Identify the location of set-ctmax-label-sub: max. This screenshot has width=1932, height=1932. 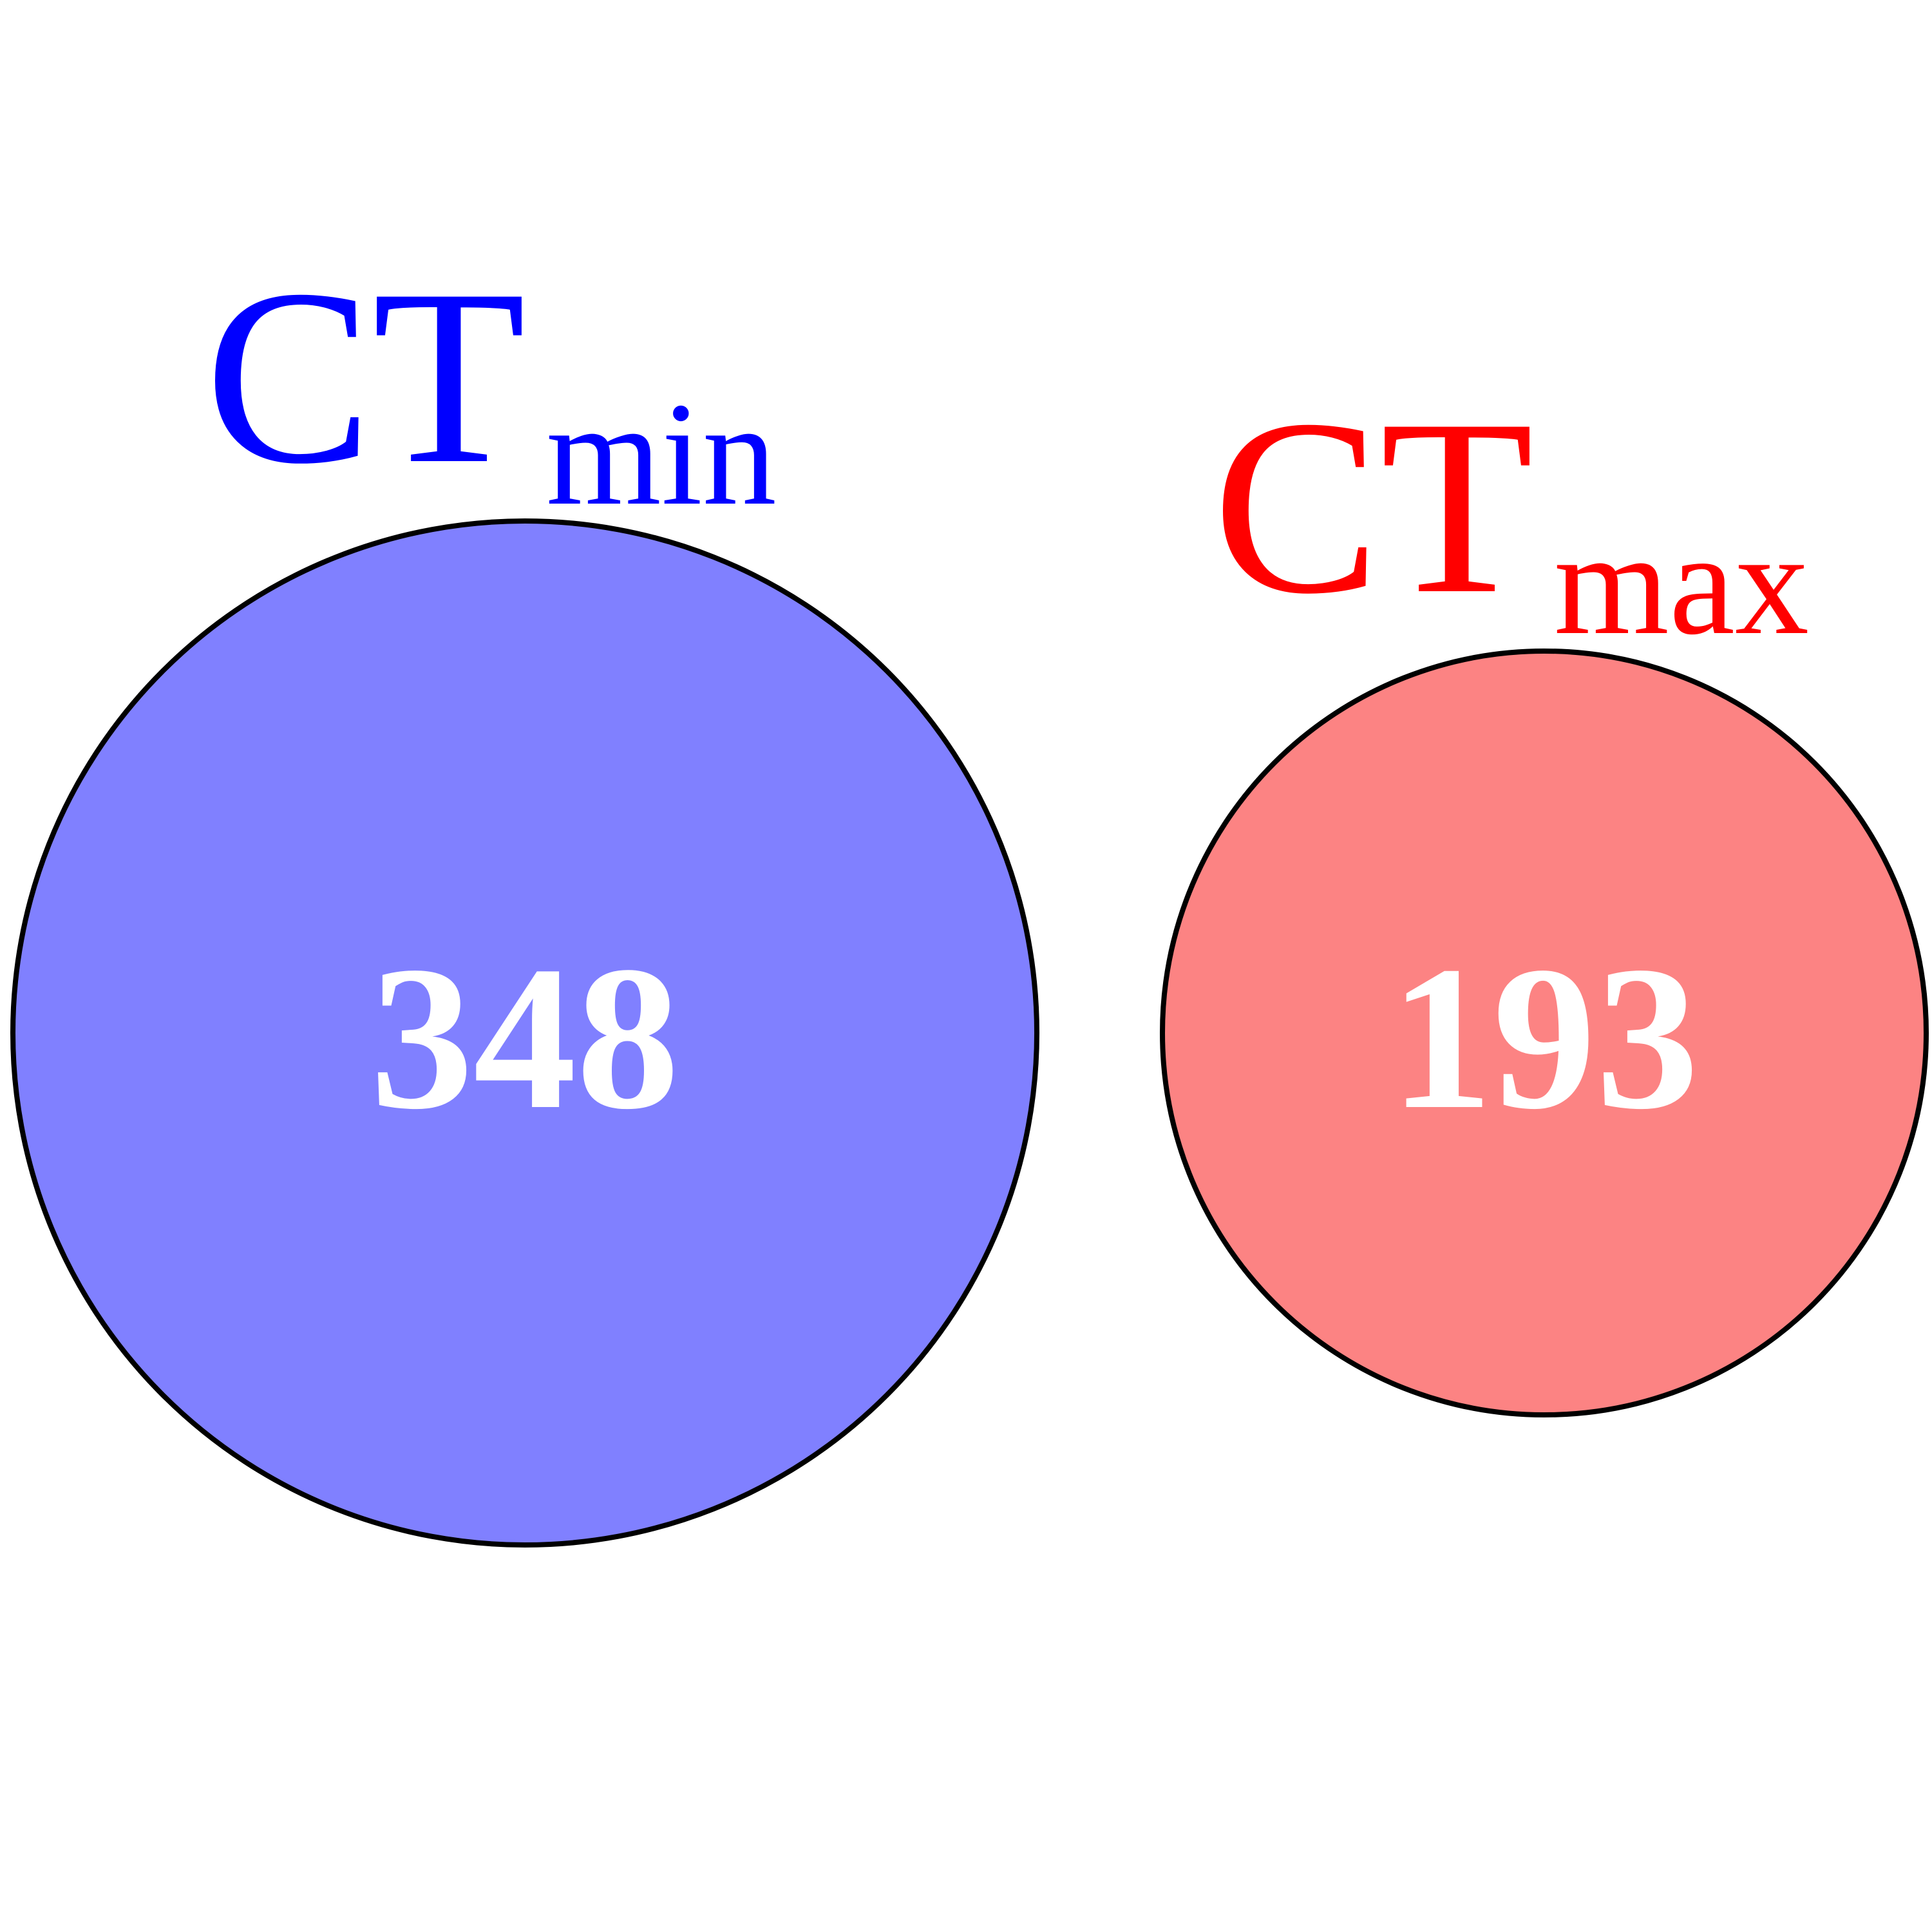
(1682, 583).